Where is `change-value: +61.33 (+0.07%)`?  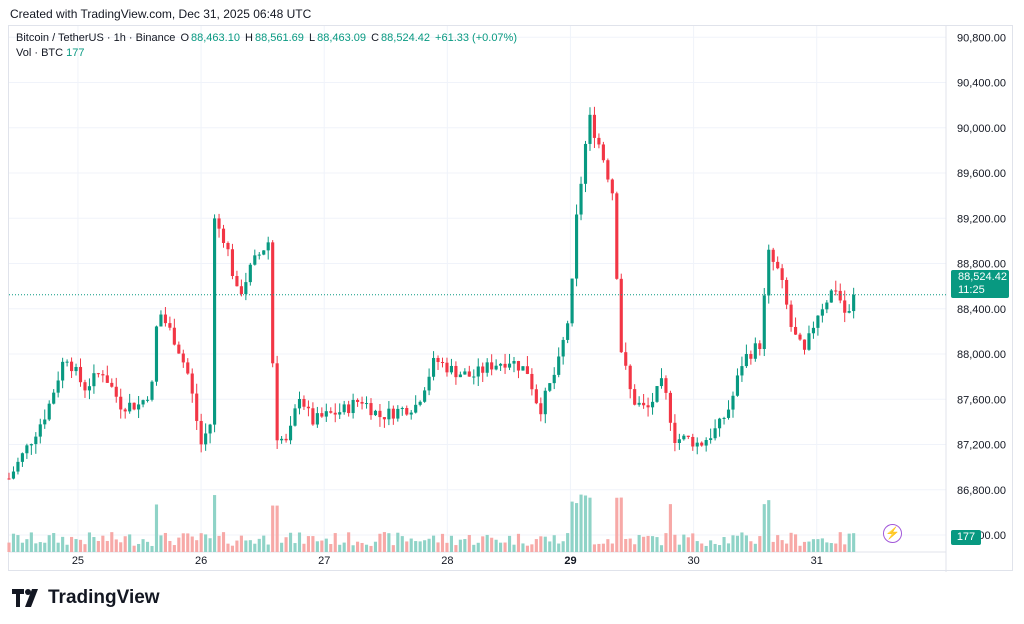
change-value: +61.33 (+0.07%) is located at coordinates (476, 38).